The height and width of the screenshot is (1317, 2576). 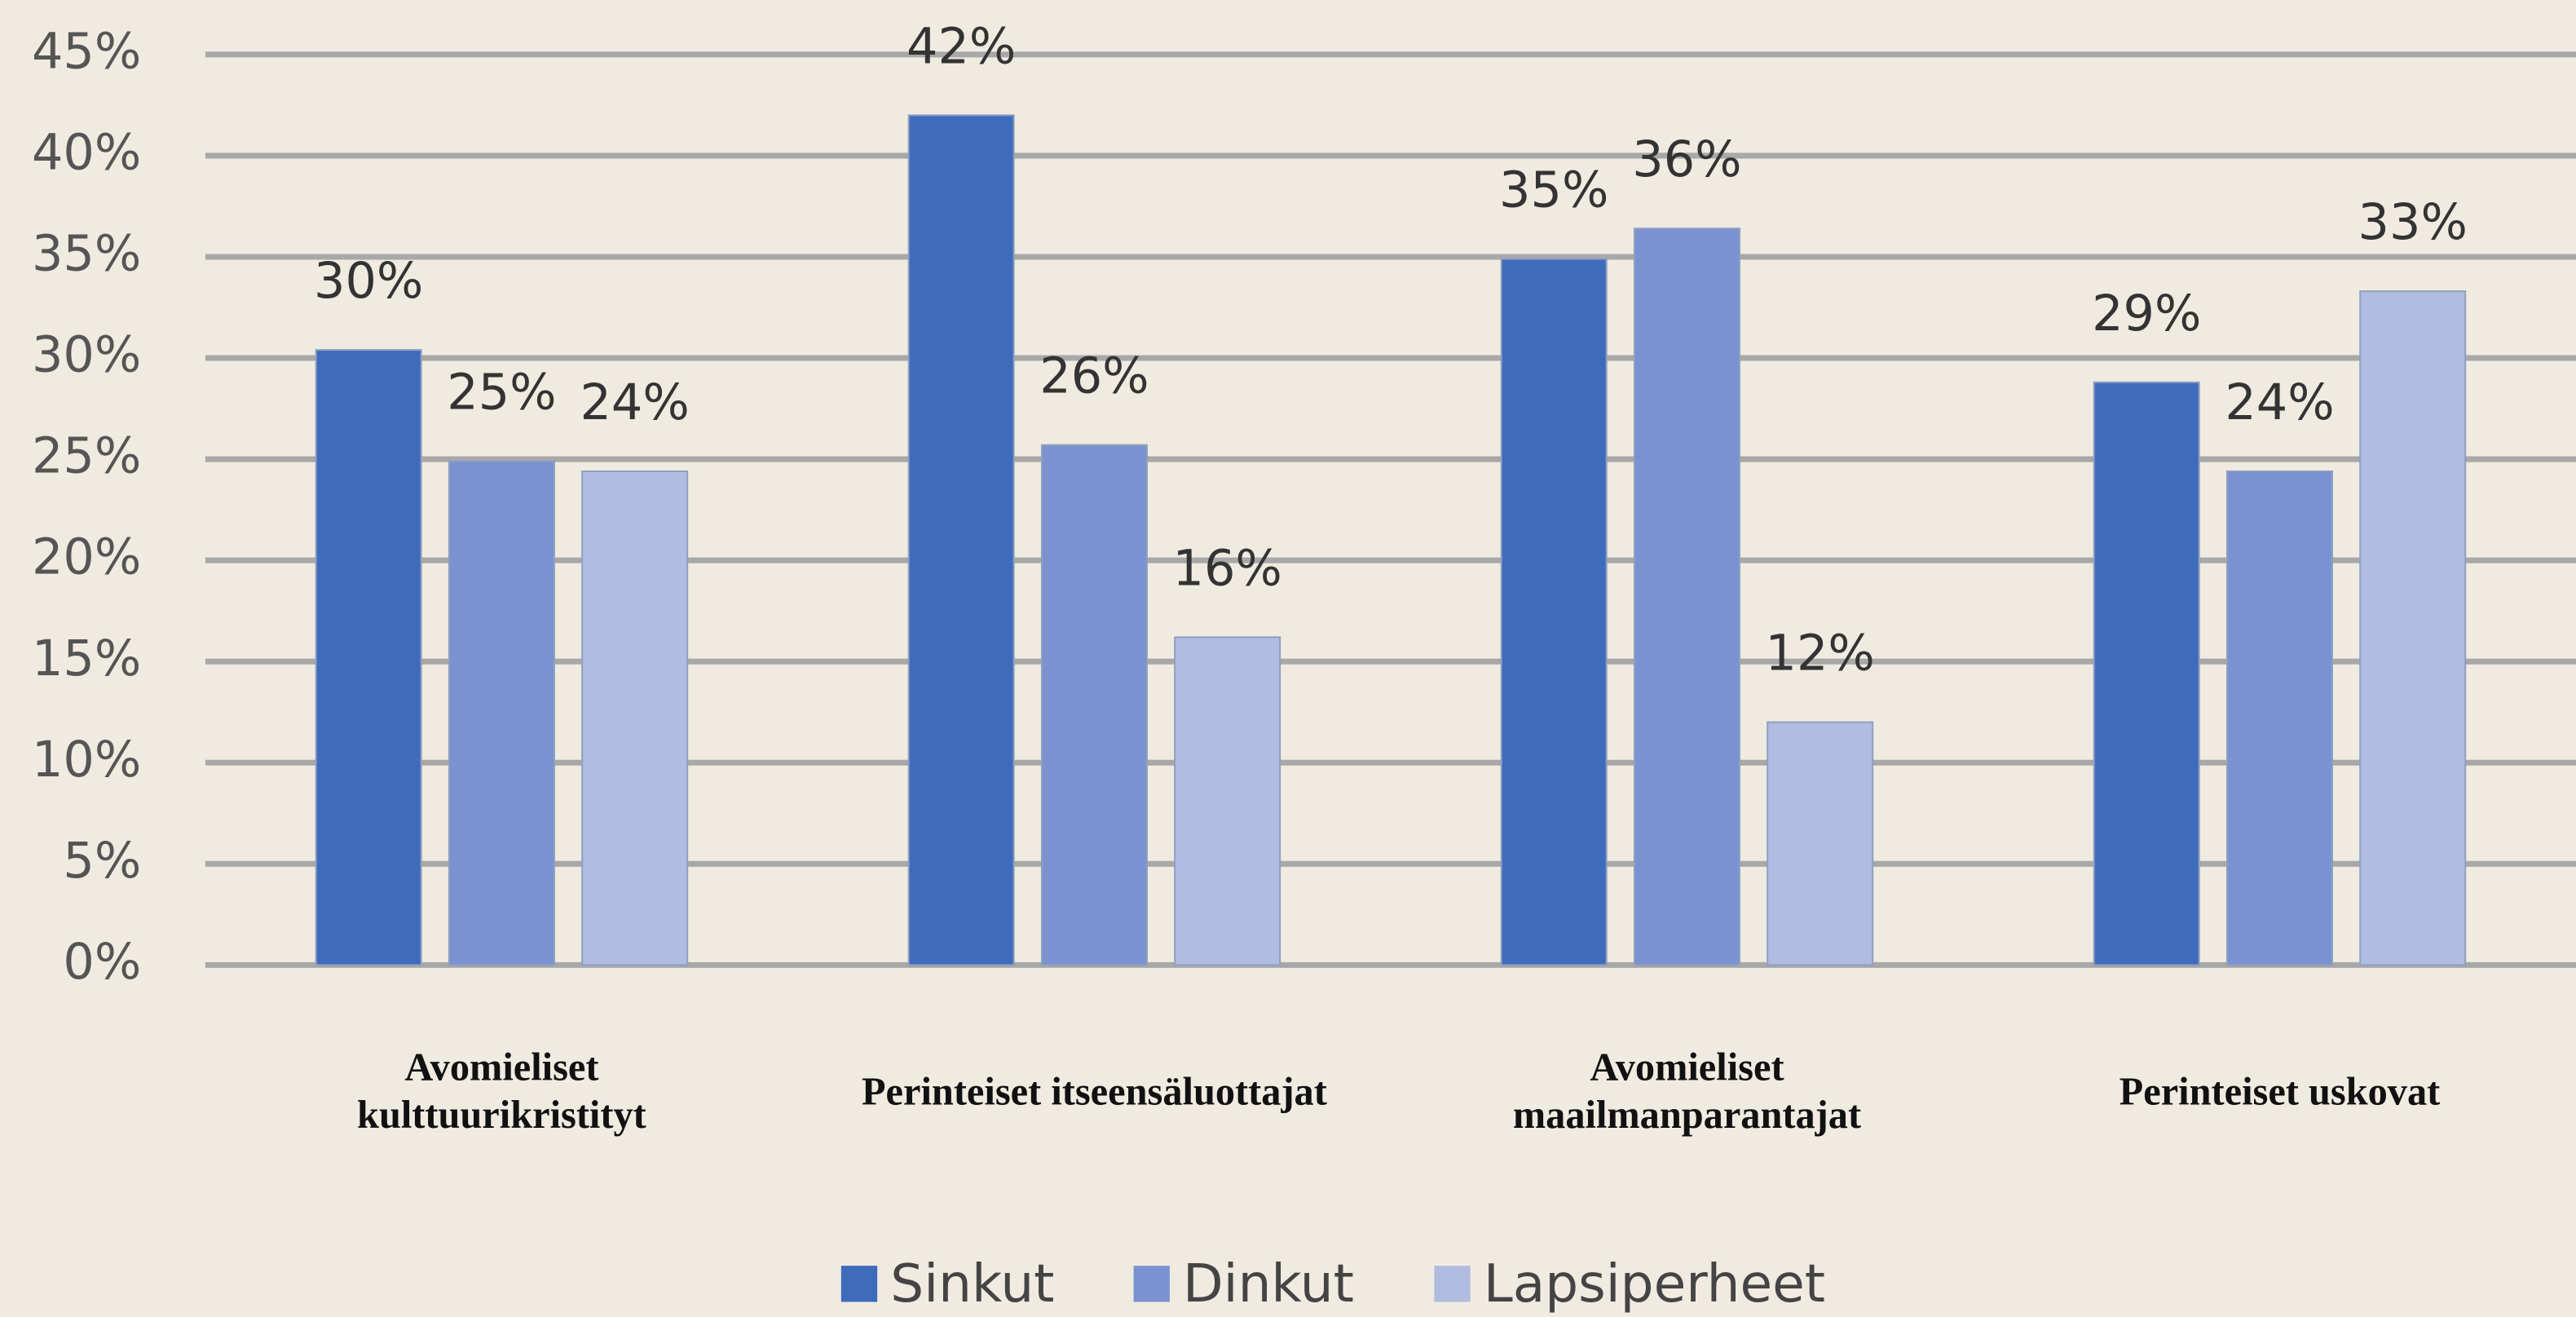 I want to click on y-tick-label: 45%, so click(x=86, y=51).